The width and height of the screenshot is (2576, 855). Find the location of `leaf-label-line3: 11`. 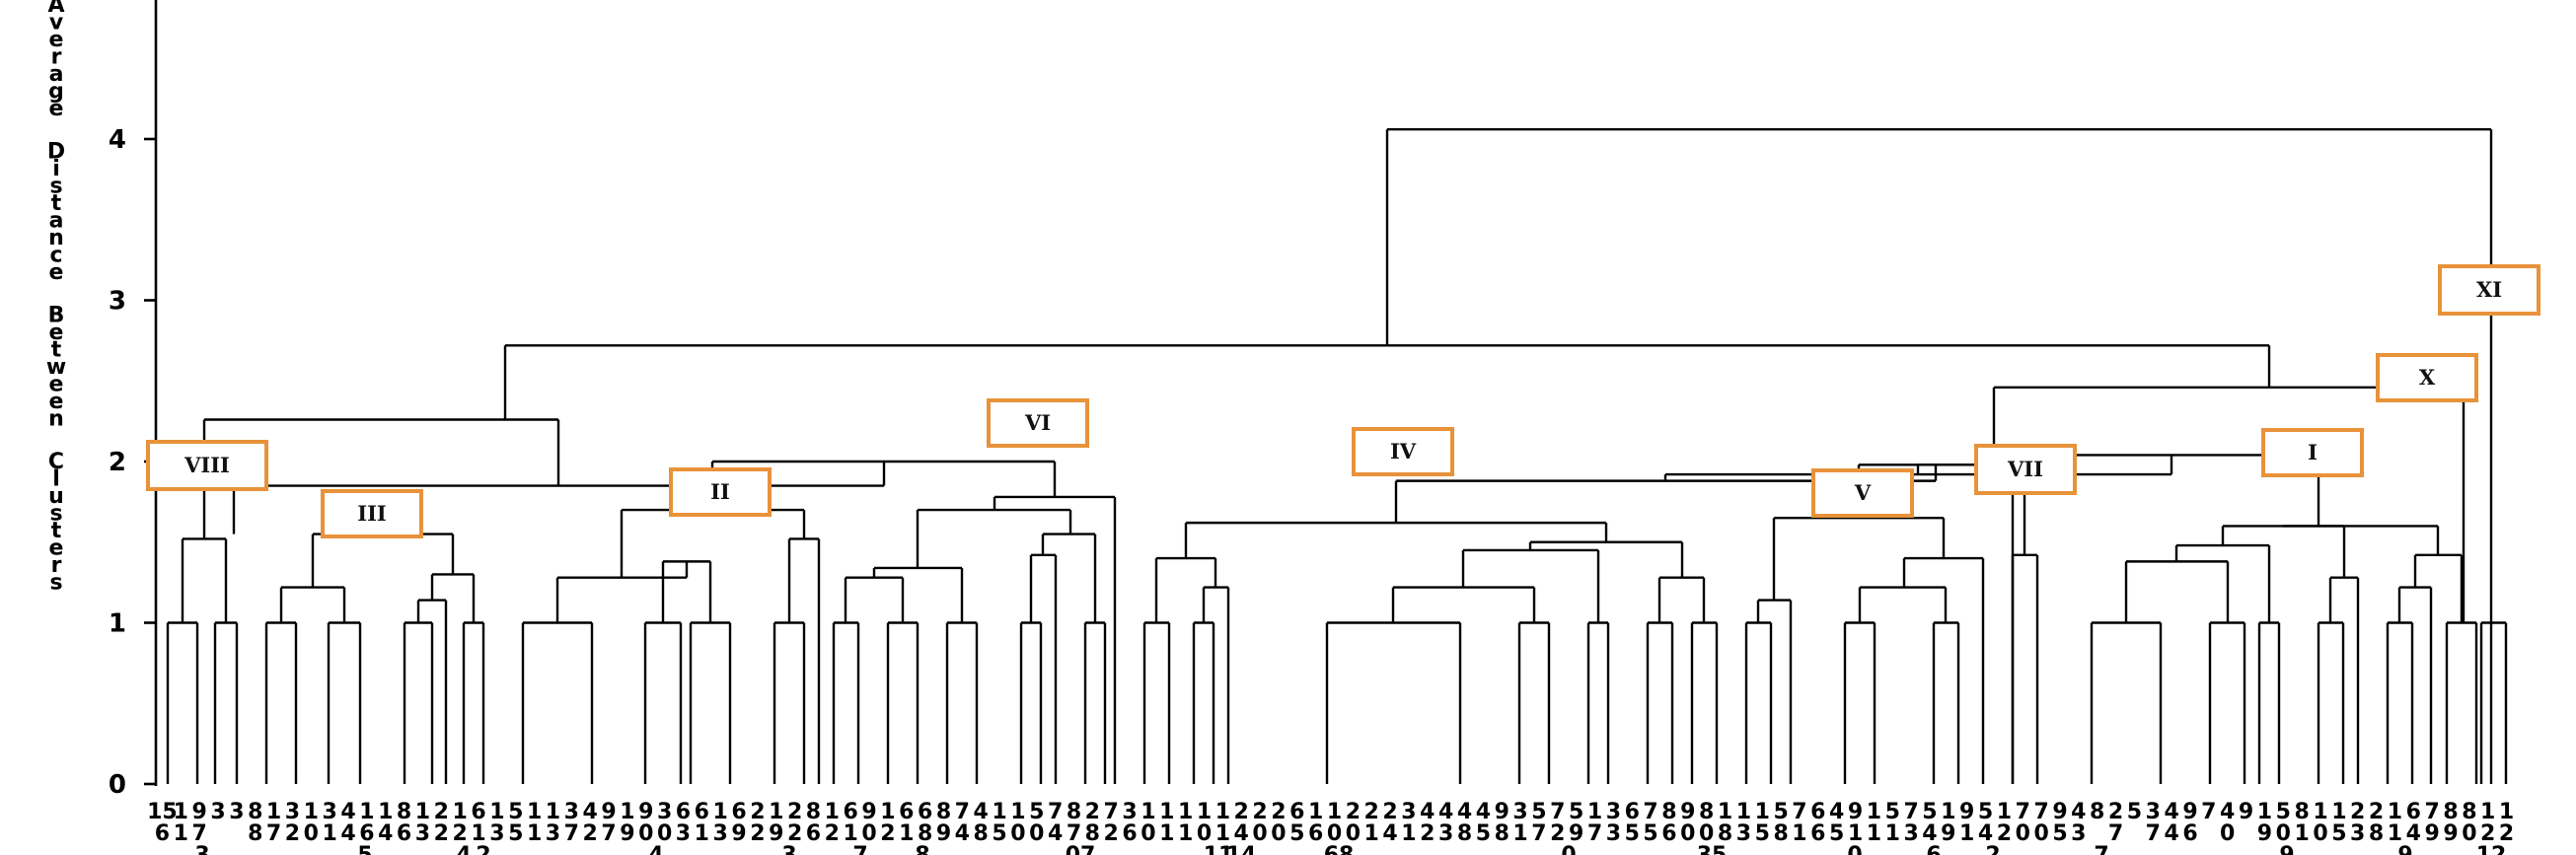

leaf-label-line3: 11 is located at coordinates (1219, 849).